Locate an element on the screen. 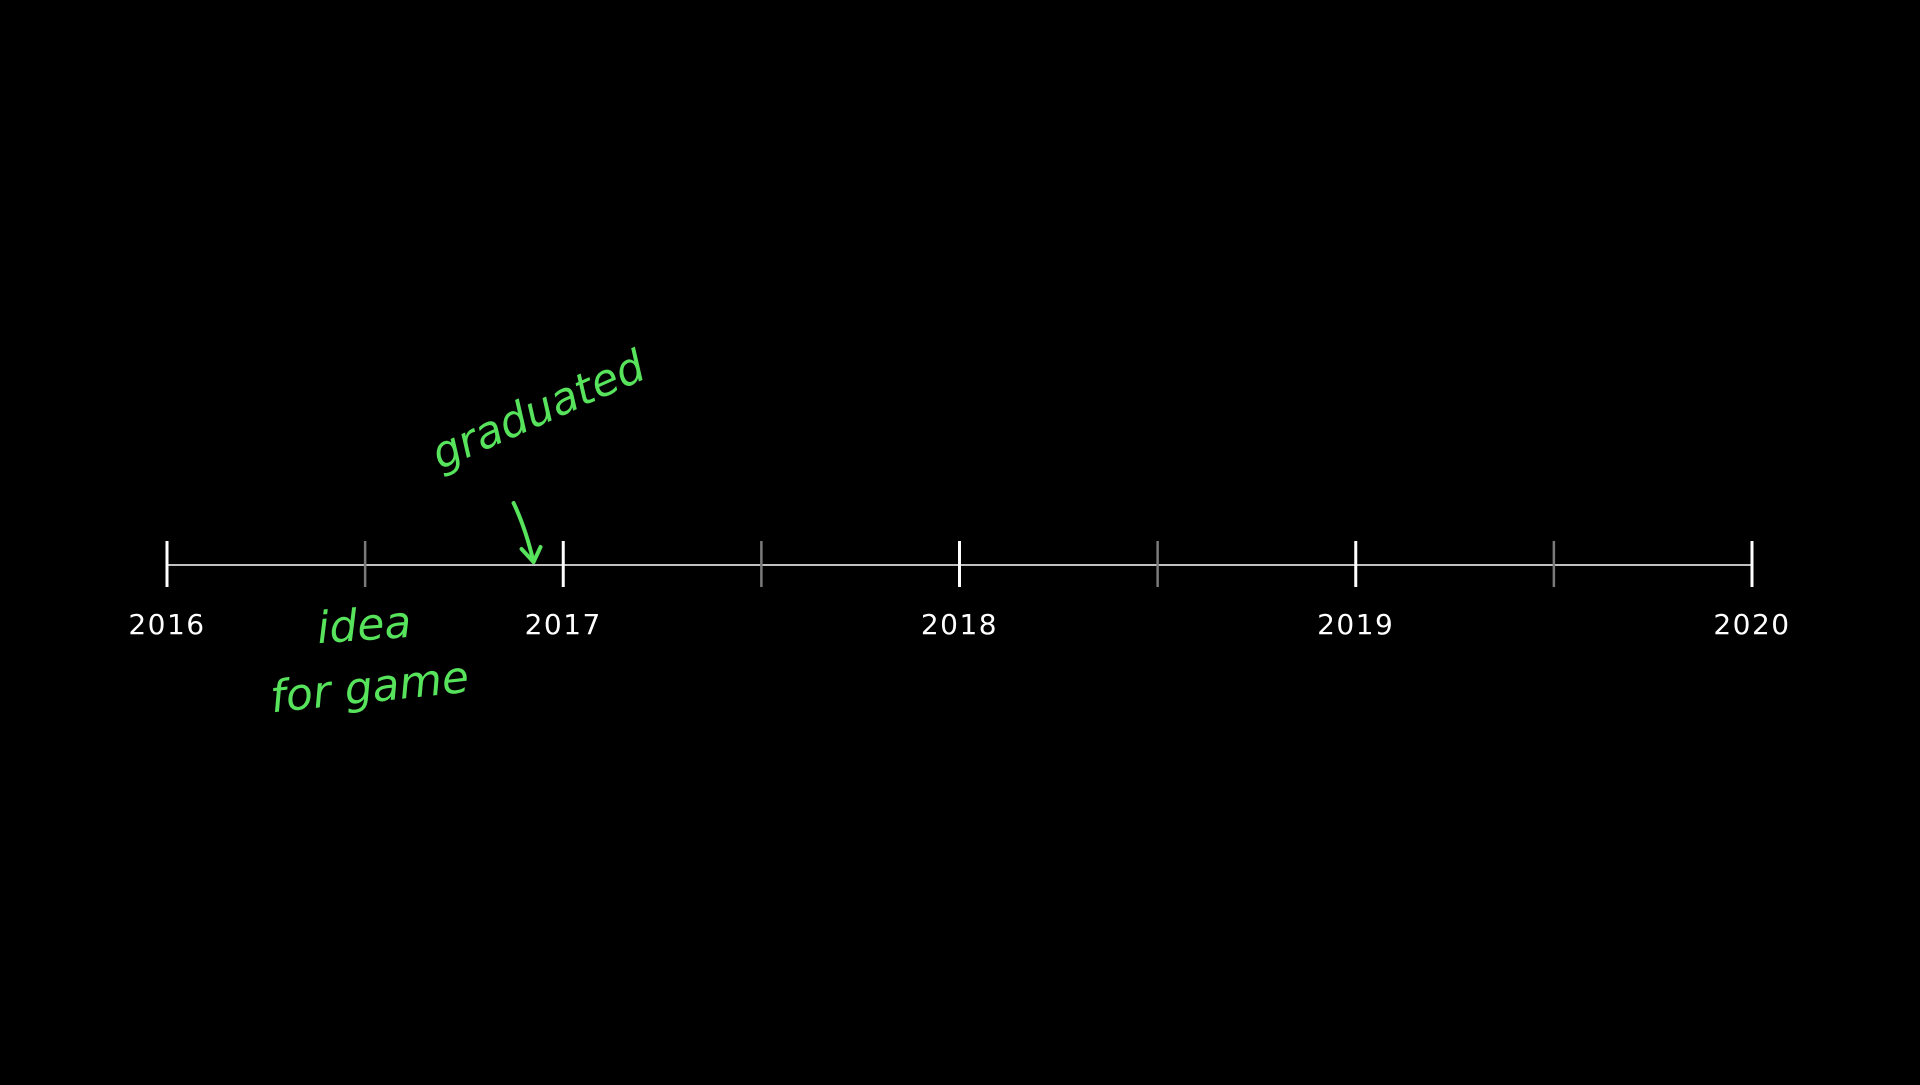  idea-annotation-line1: idea is located at coordinates (364, 625).